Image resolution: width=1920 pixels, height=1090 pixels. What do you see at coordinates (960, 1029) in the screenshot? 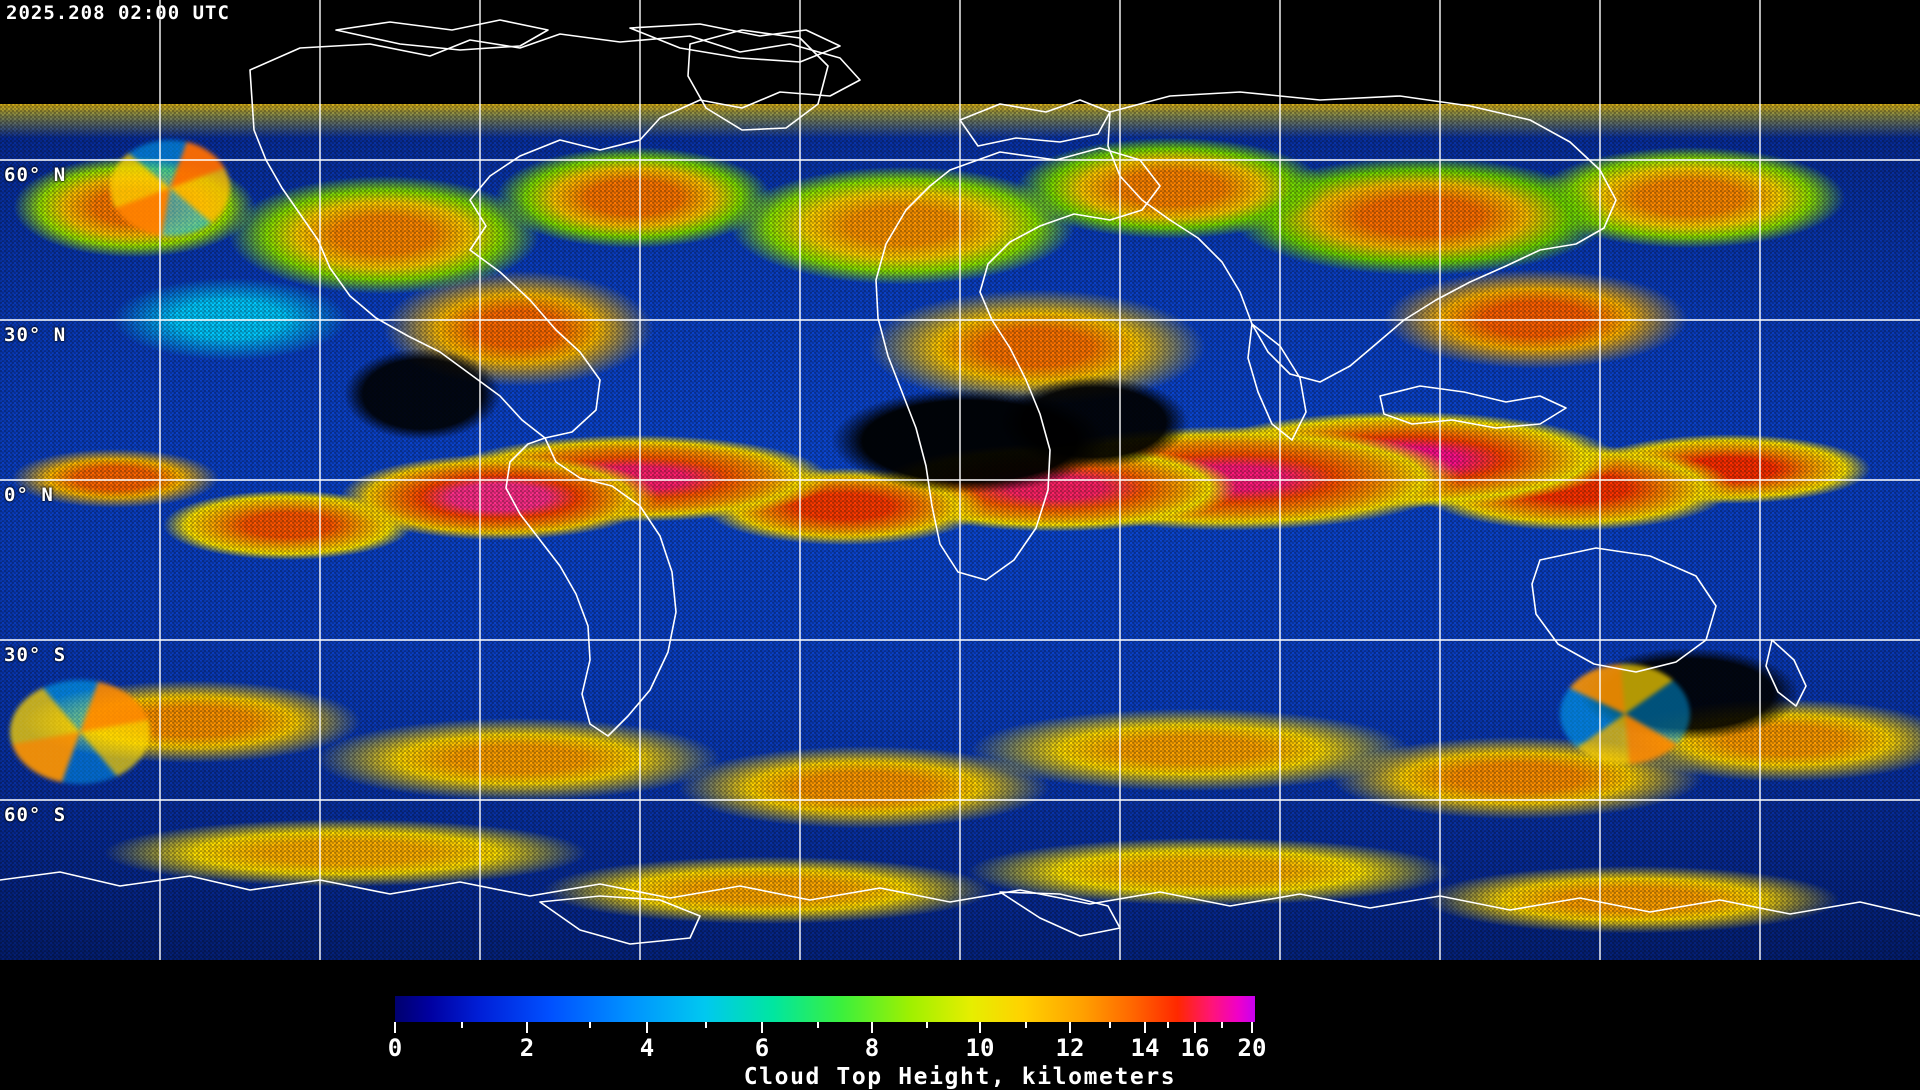
I see `colorbar-ticks` at bounding box center [960, 1029].